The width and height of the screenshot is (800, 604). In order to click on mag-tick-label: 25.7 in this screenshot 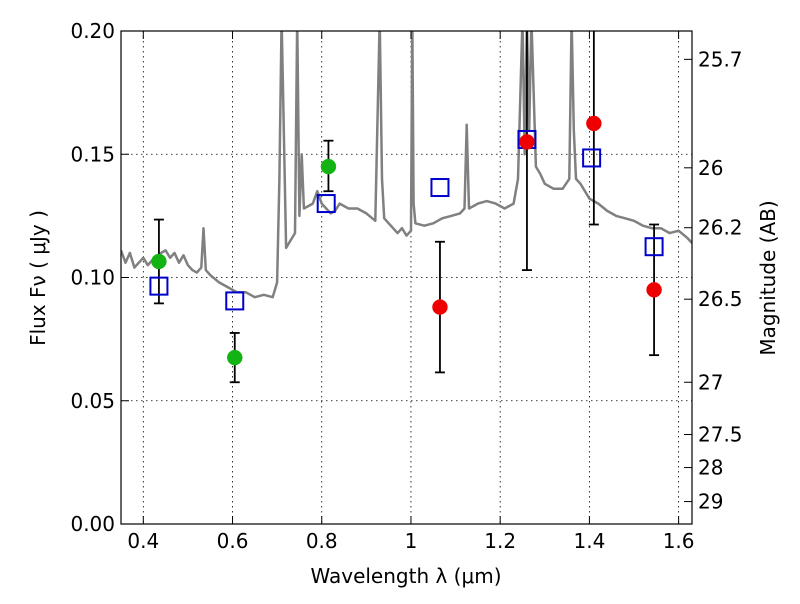, I will do `click(720, 59)`.